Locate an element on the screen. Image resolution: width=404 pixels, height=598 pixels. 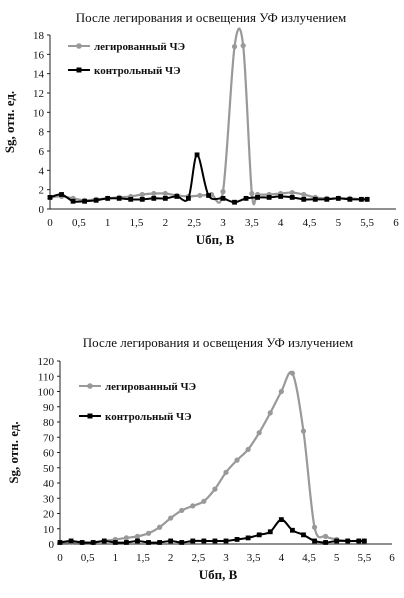
chart-top-y-tick-label: 18 is located at coordinates (39, 36).